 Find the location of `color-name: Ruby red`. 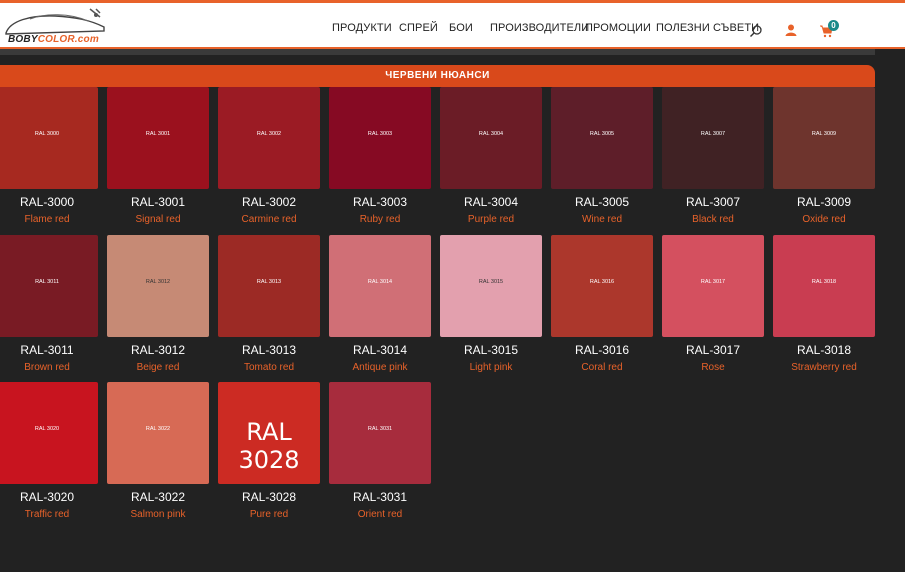

color-name: Ruby red is located at coordinates (380, 219).